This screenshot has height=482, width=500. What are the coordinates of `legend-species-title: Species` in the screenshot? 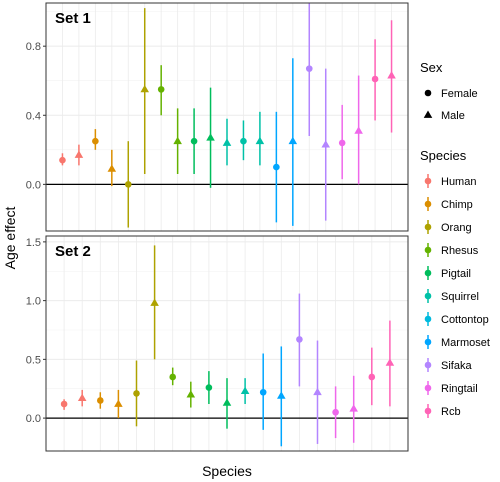 It's located at (443, 155).